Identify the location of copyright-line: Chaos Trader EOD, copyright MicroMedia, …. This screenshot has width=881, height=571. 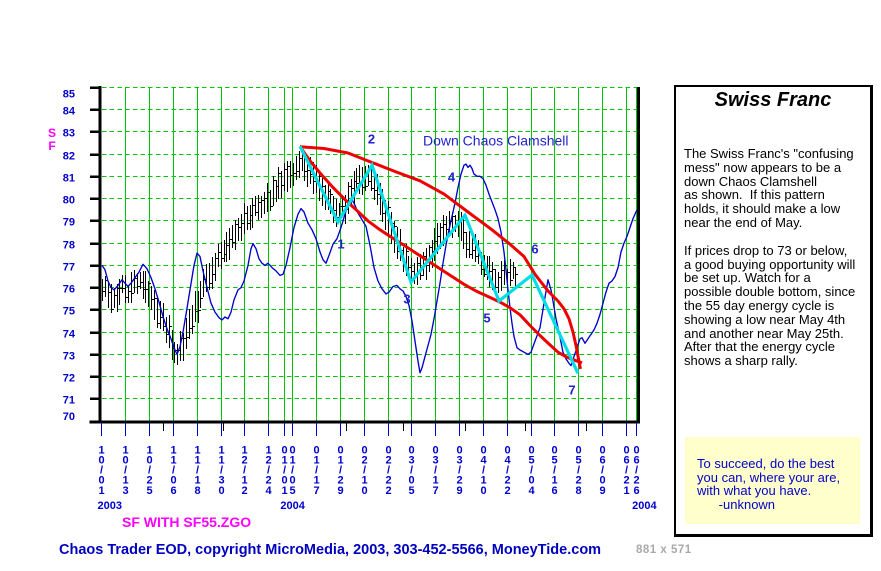
(330, 550).